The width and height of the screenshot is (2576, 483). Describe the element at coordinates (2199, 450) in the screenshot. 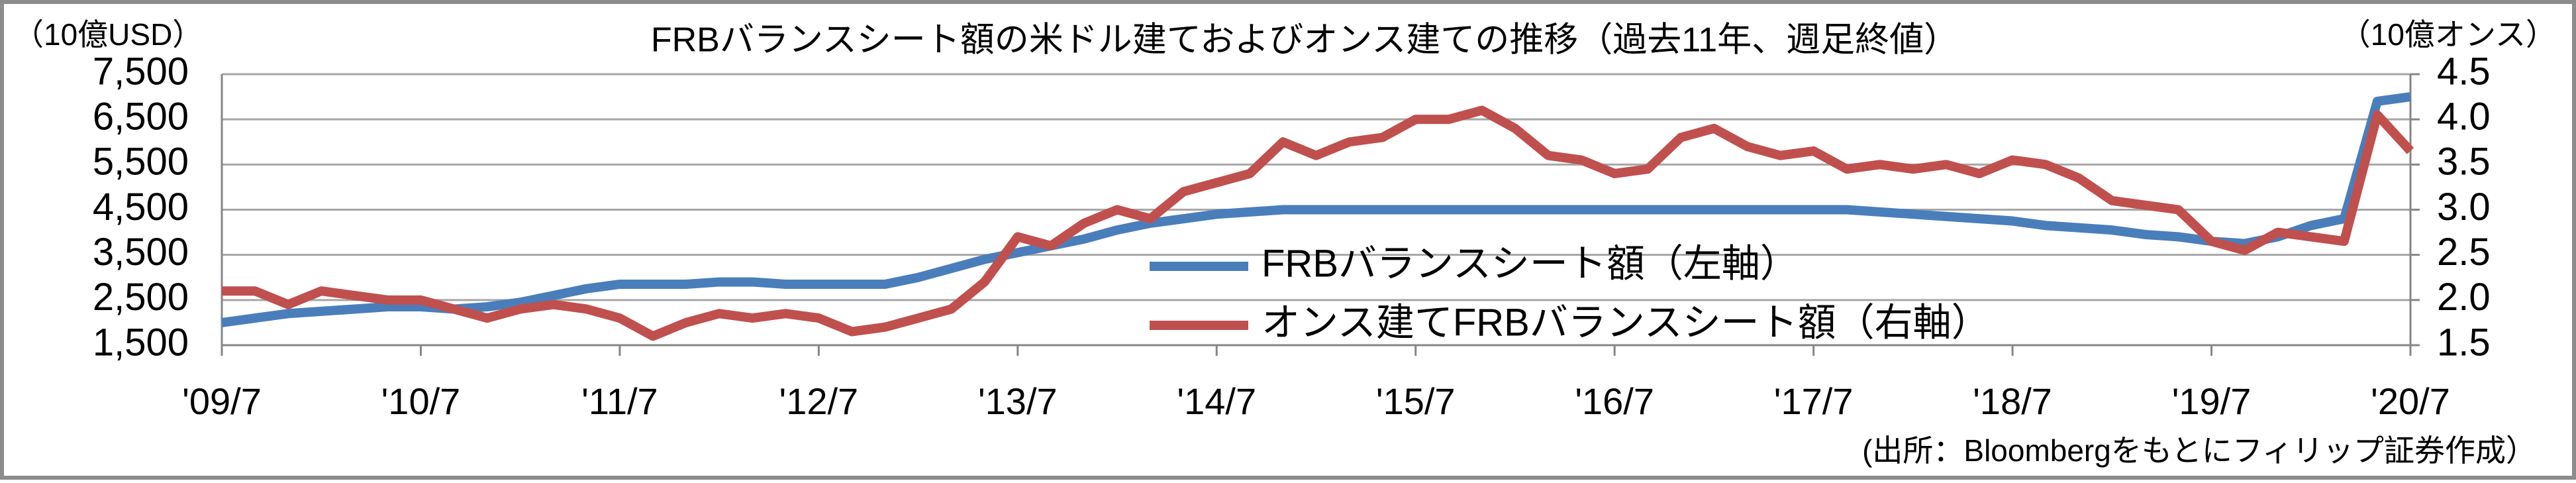

I see `source-note: (出所：Bloombergをもとにフィリップ証券作成）` at that location.